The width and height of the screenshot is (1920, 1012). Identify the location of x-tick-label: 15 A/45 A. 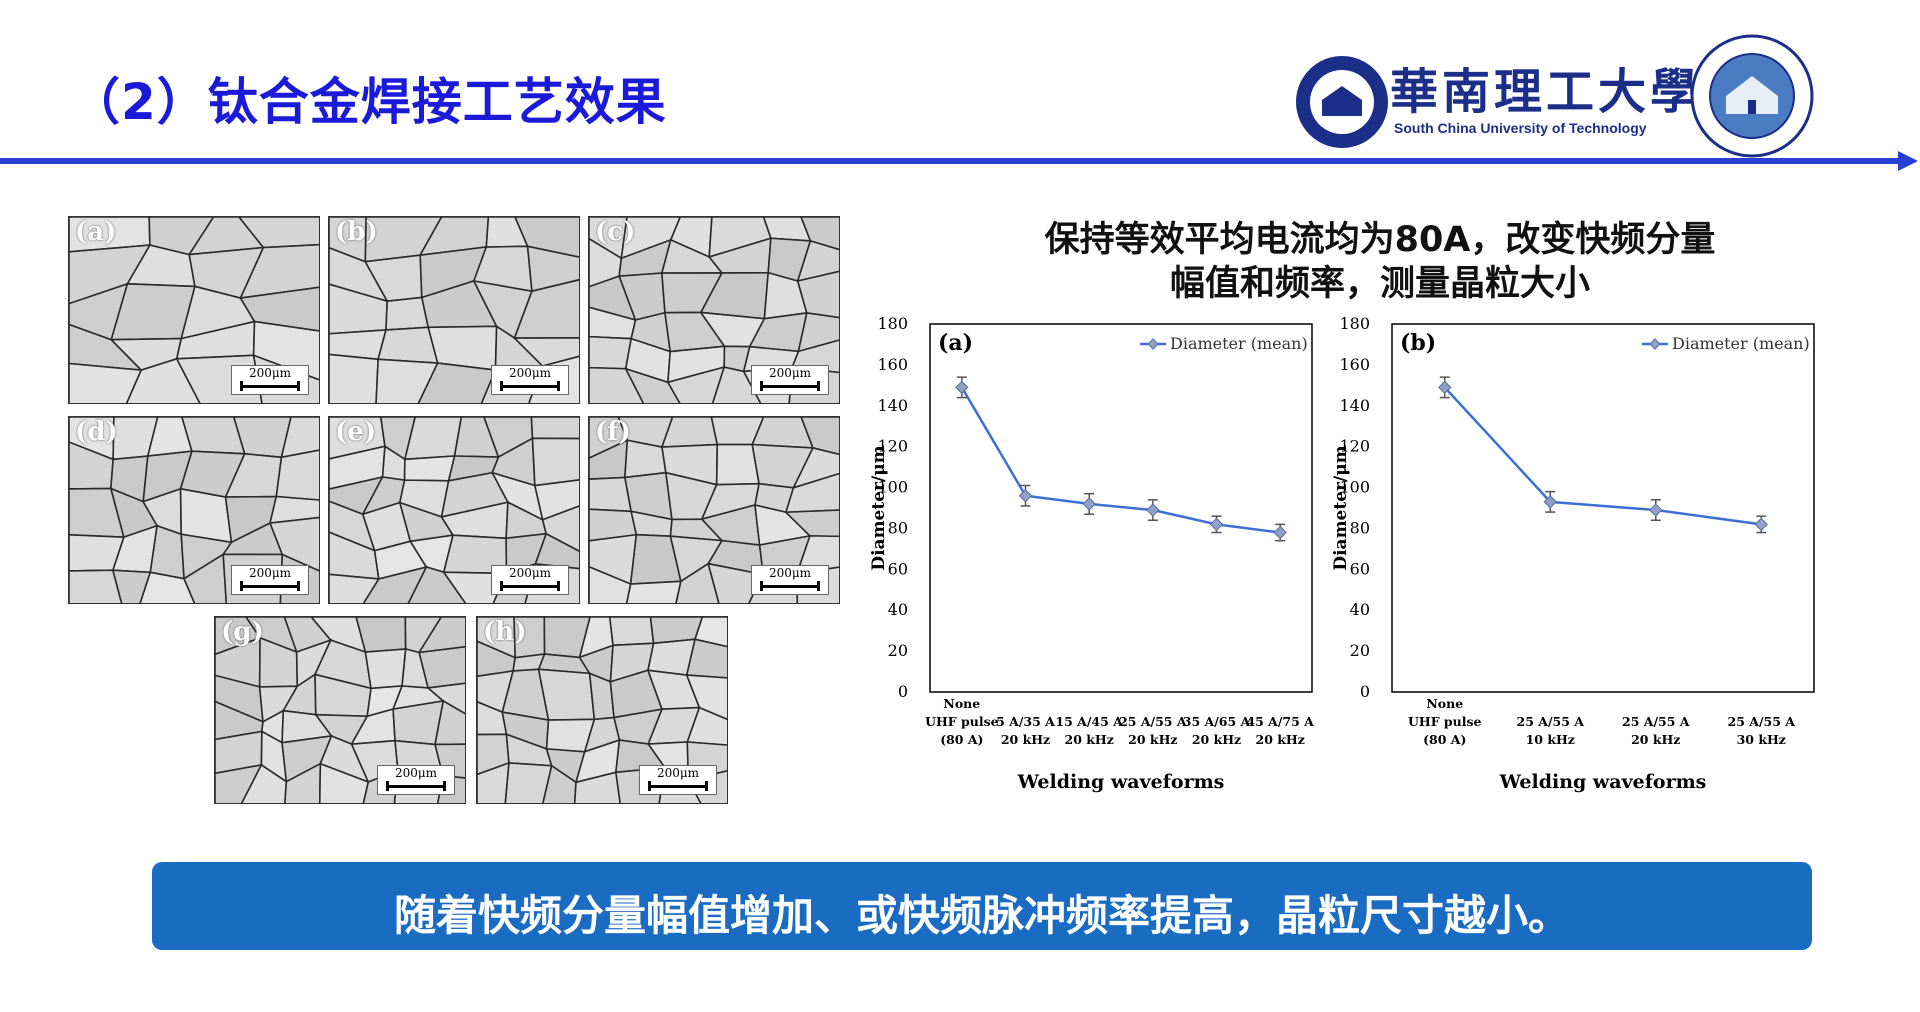
(1089, 721).